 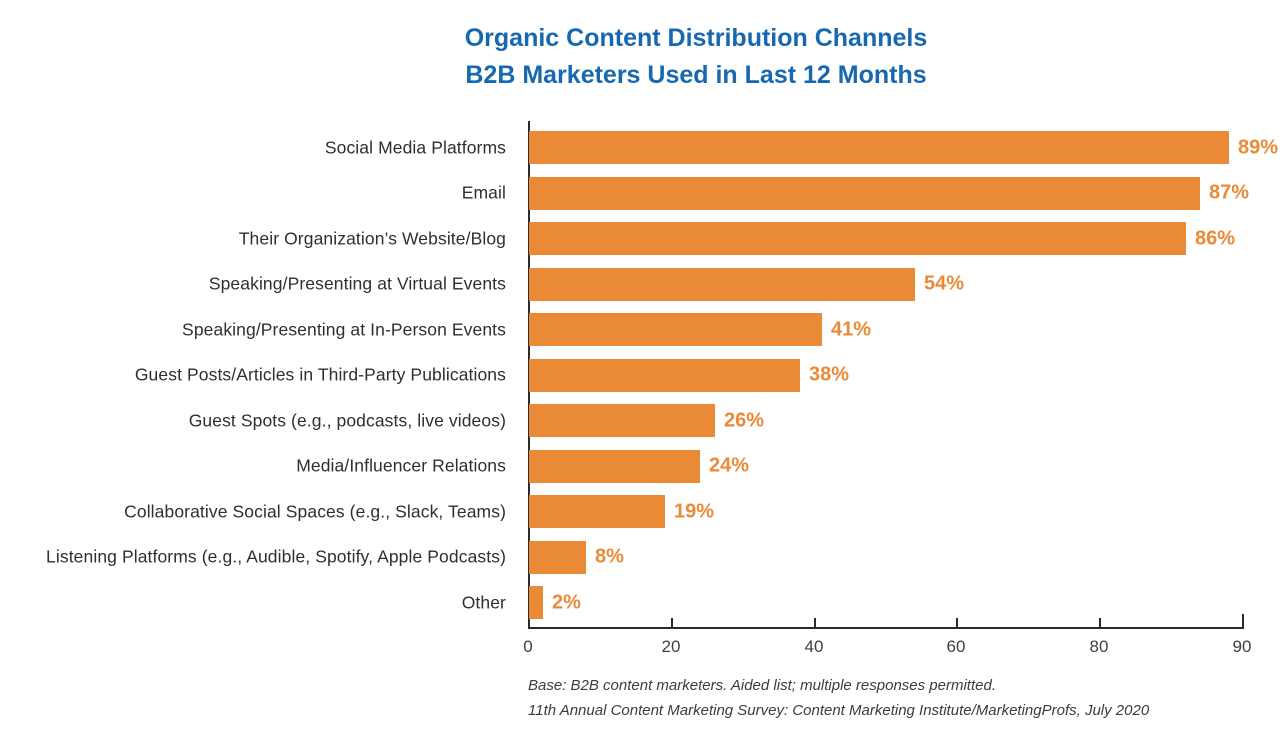 What do you see at coordinates (1215, 238) in the screenshot?
I see `value-label: 86%` at bounding box center [1215, 238].